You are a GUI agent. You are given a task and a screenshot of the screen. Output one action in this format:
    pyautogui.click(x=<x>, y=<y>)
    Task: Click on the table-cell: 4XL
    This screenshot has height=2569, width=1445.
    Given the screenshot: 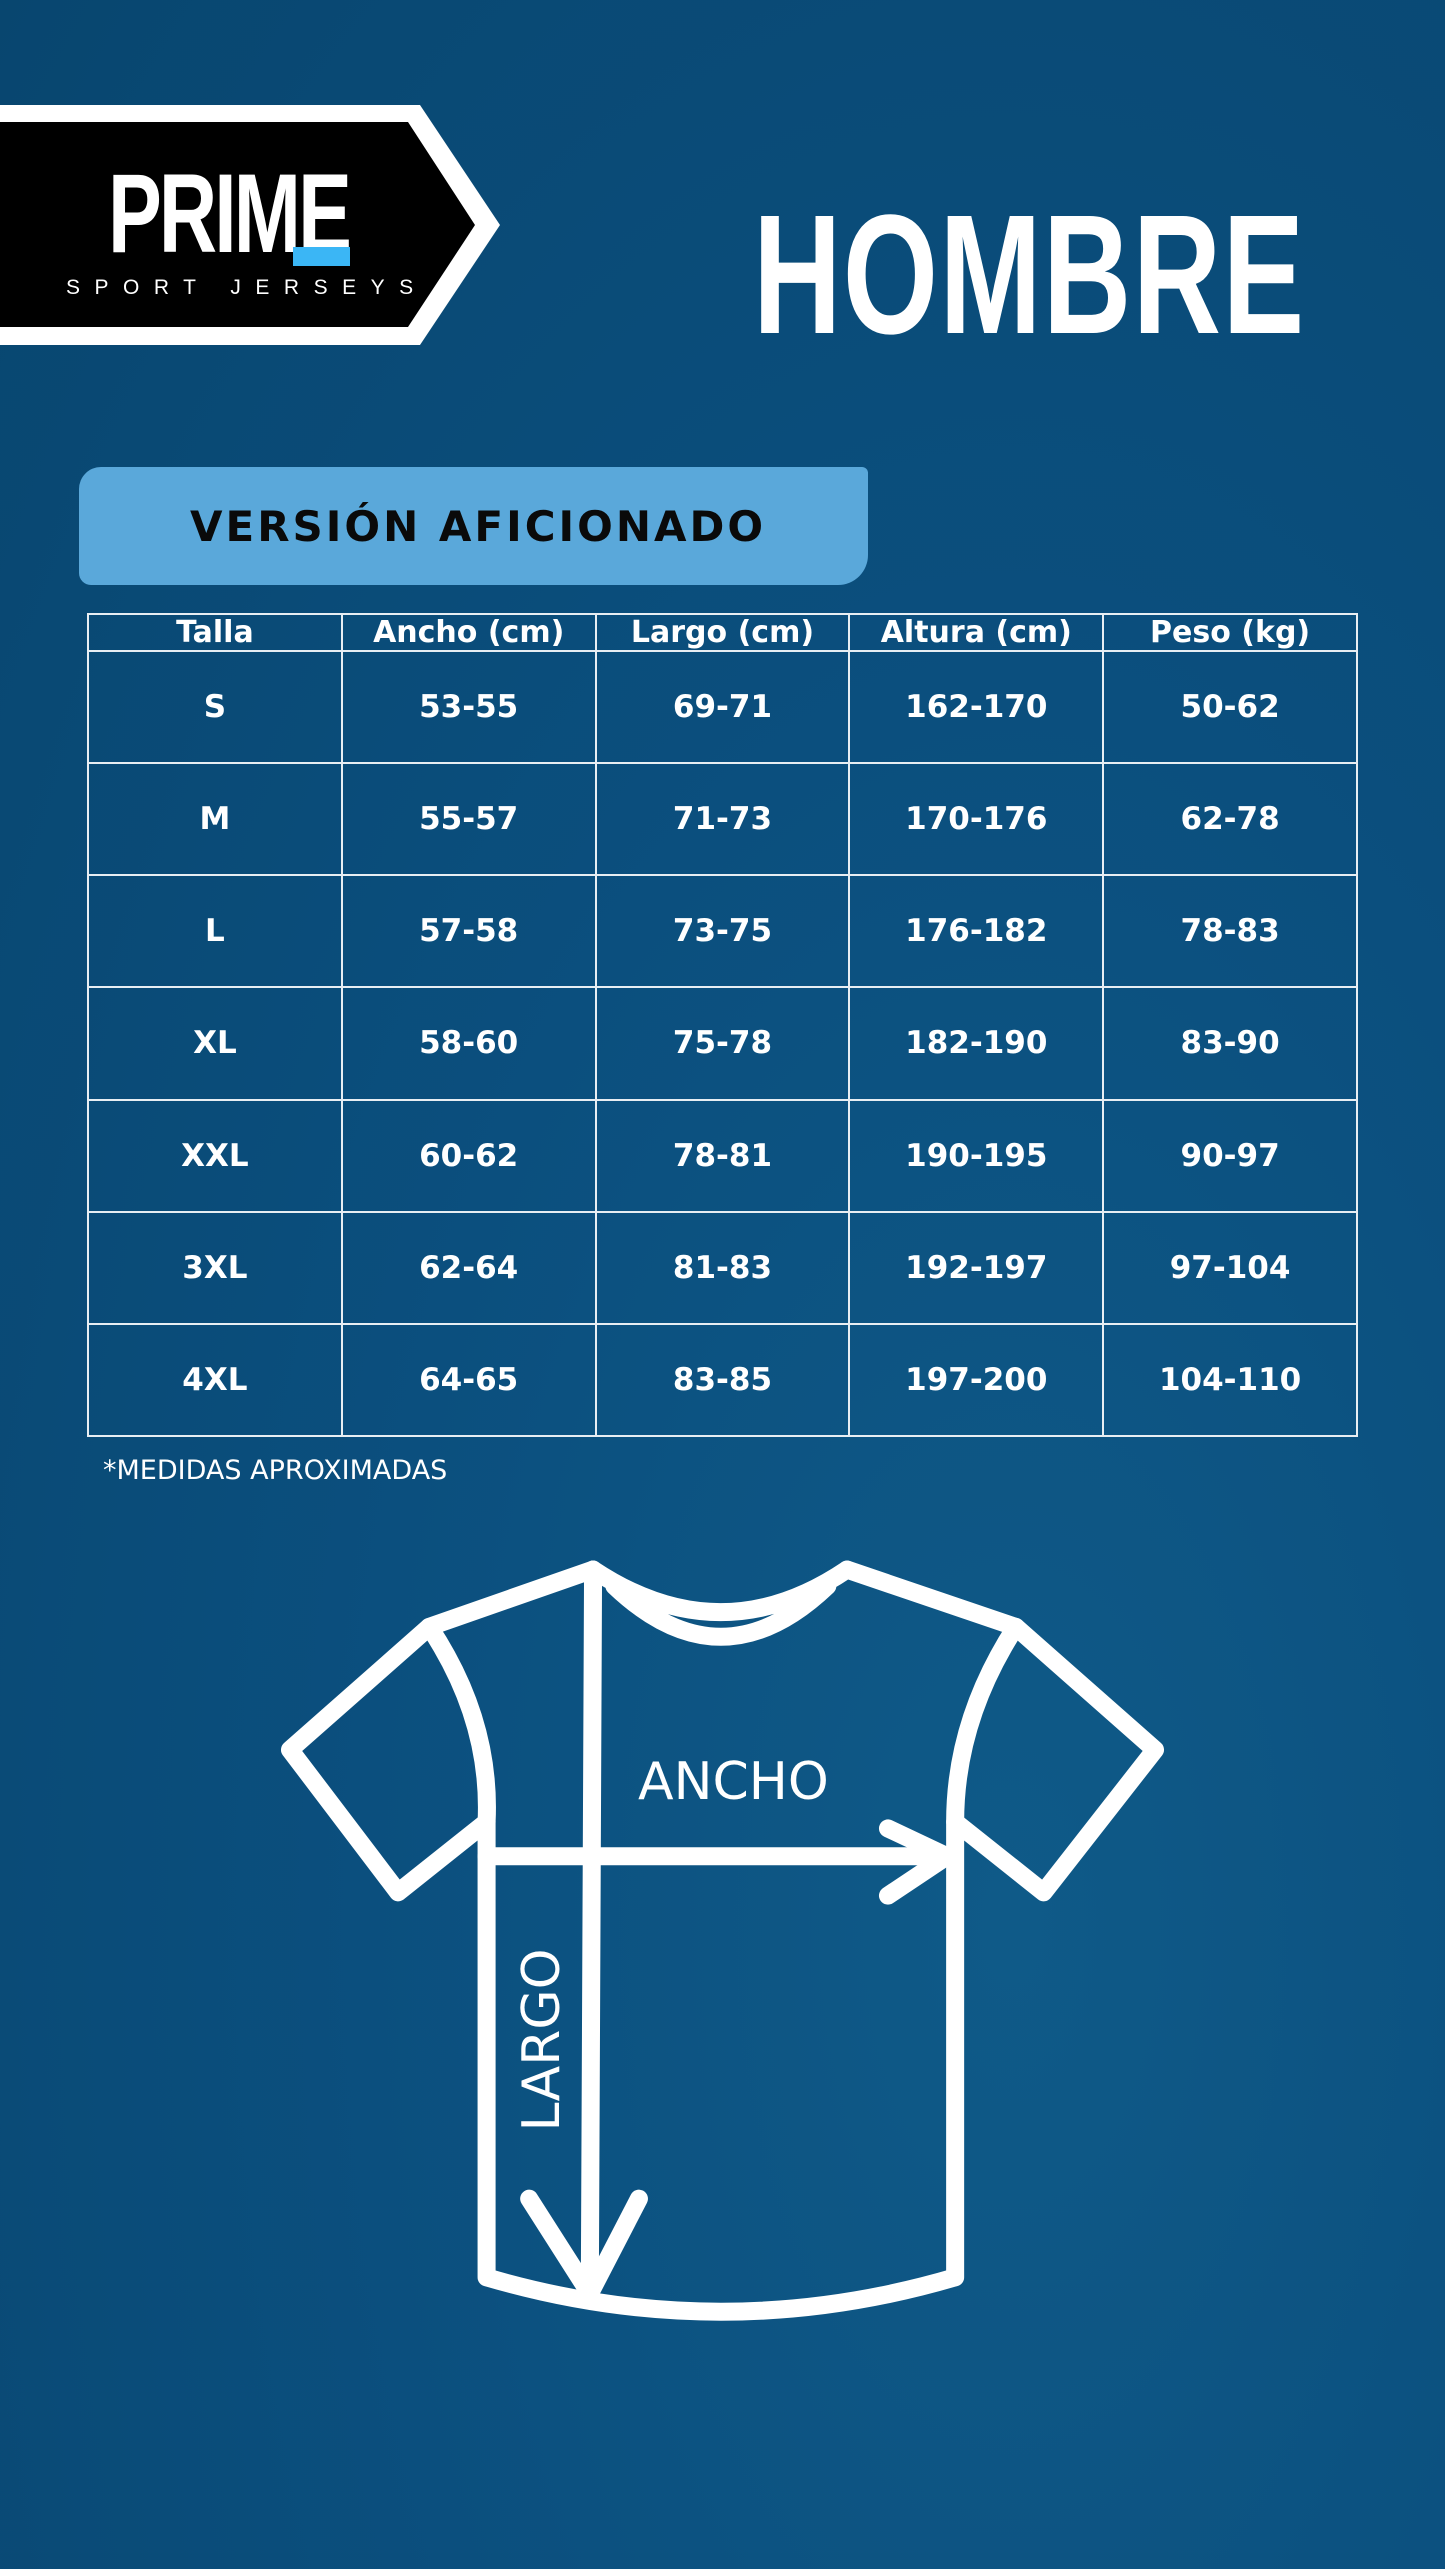 What is the action you would take?
    pyautogui.click(x=215, y=1380)
    